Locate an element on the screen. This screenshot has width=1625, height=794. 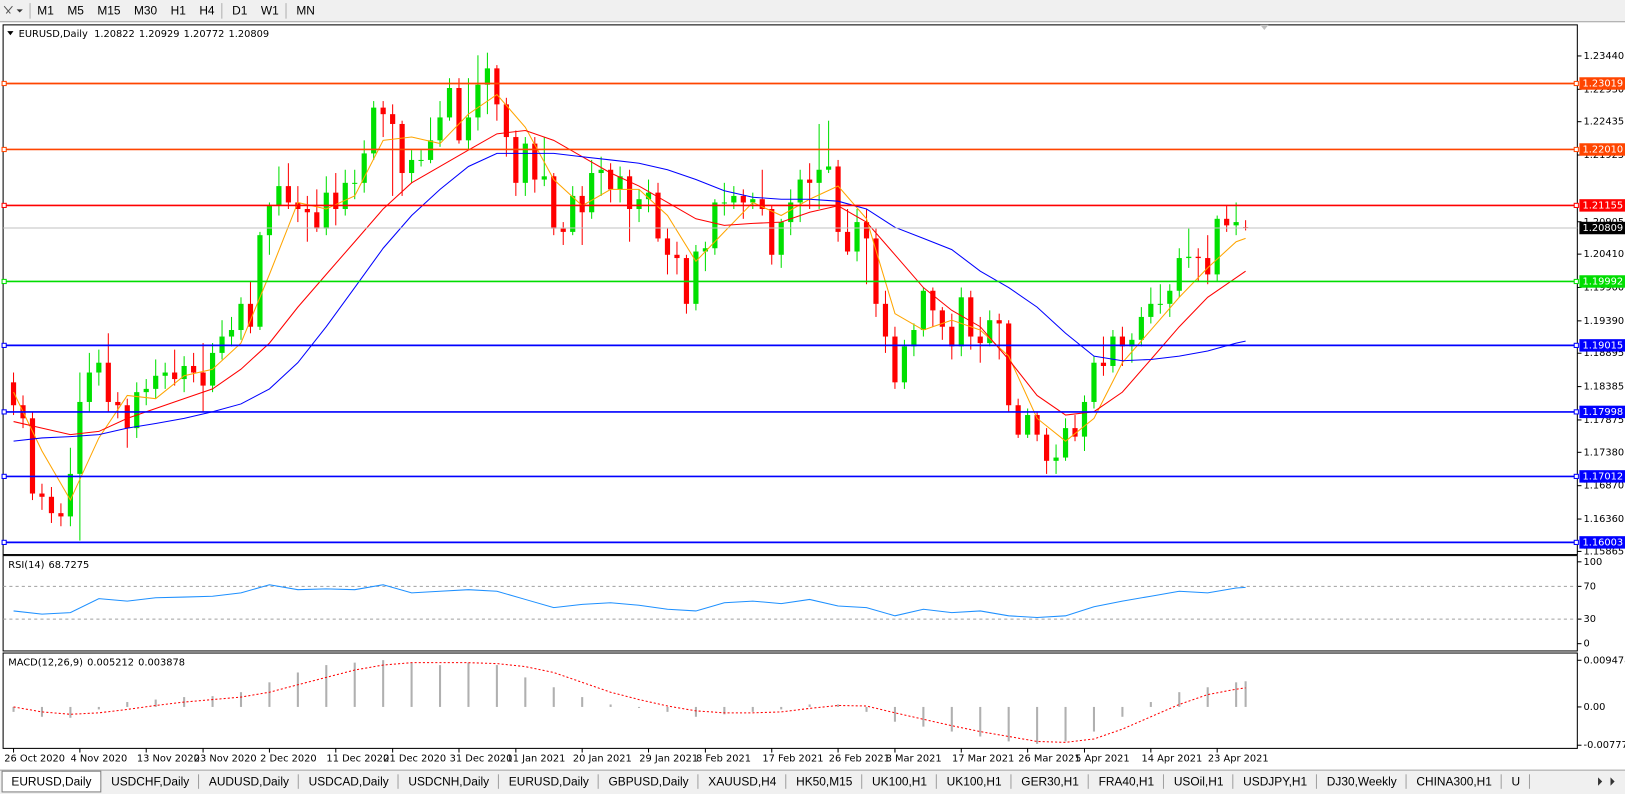
timeframe-label: MN is located at coordinates (305, 11).